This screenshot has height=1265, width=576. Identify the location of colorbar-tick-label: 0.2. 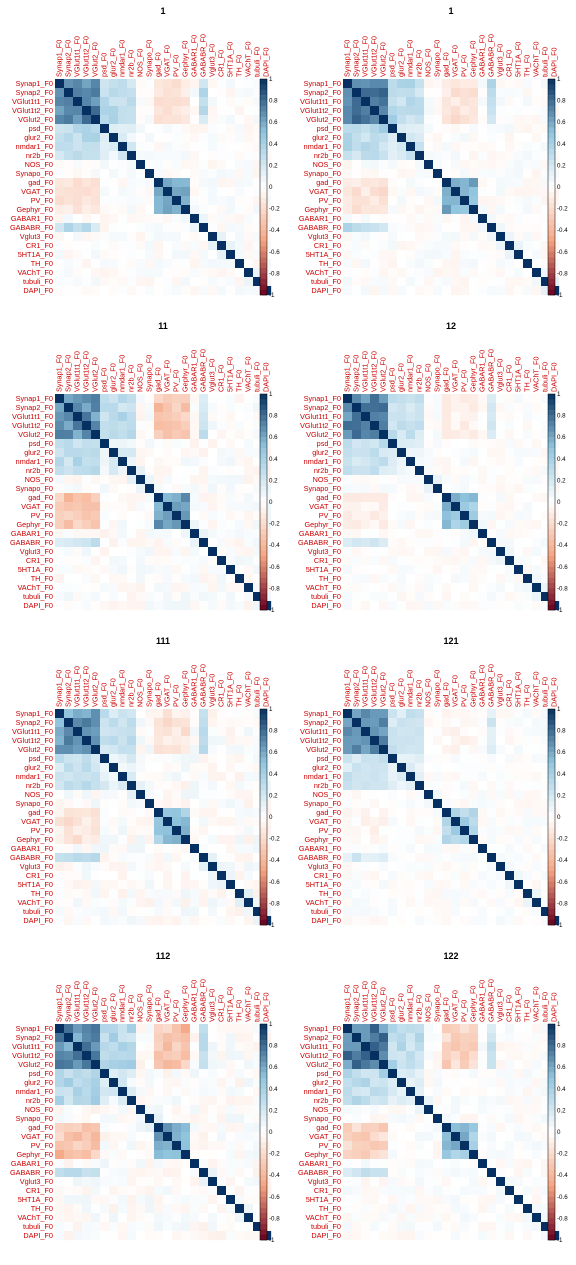
(561, 165).